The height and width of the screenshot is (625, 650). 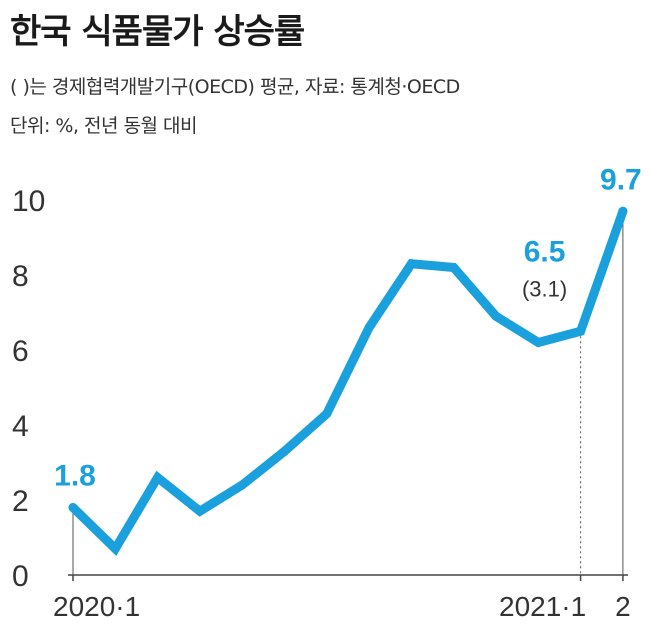 What do you see at coordinates (621, 179) in the screenshot?
I see `data-label: 9.7` at bounding box center [621, 179].